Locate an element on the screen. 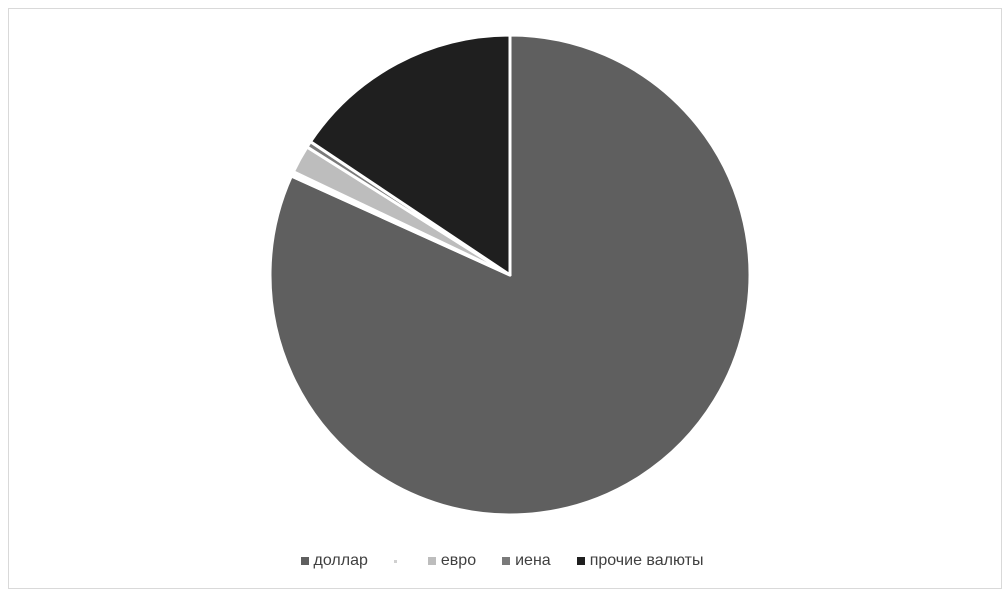  legend-item-unlabeled is located at coordinates (397, 561).